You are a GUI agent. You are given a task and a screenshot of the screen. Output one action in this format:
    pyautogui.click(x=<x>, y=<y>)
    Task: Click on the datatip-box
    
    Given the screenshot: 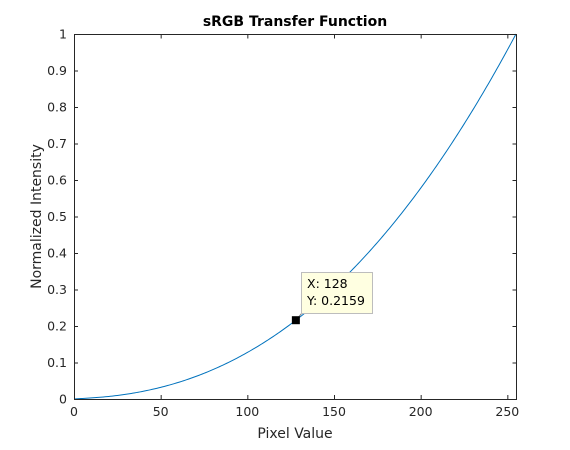 What is the action you would take?
    pyautogui.click(x=337, y=293)
    